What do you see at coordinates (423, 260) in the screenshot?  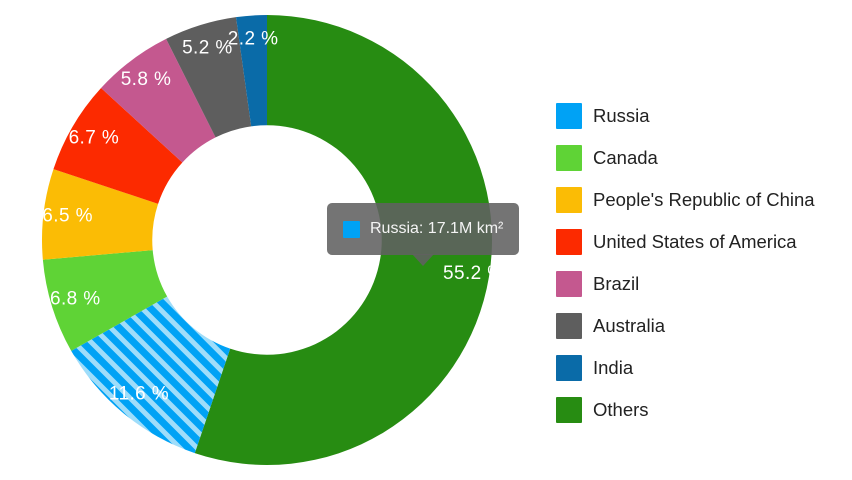 I see `tooltip-caret` at bounding box center [423, 260].